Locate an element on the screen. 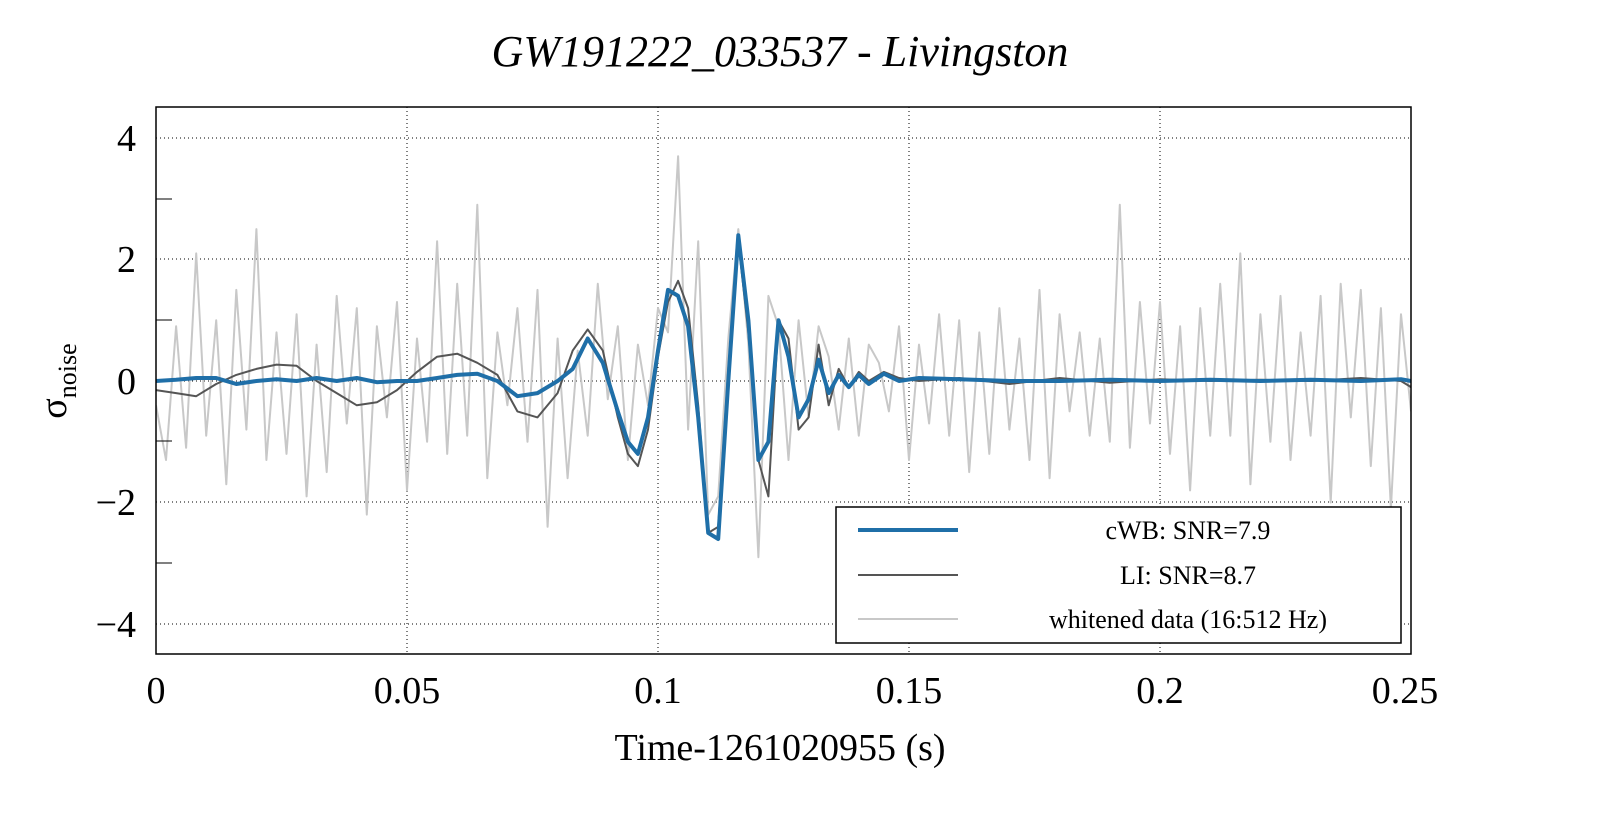  y-axis-label-text: σnoise is located at coordinates (57, 380).